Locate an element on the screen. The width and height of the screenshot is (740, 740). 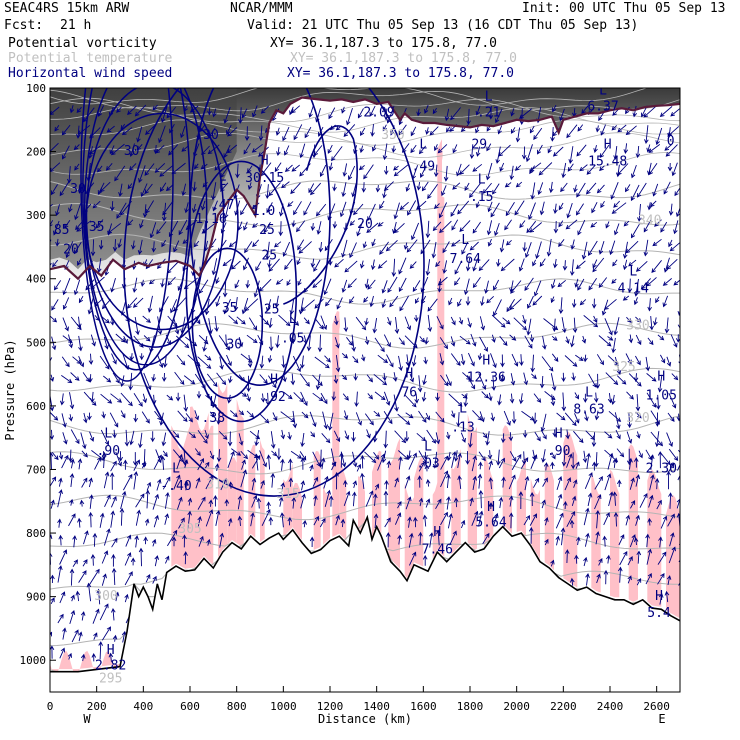
field-label: .21 is located at coordinates (488, 113).